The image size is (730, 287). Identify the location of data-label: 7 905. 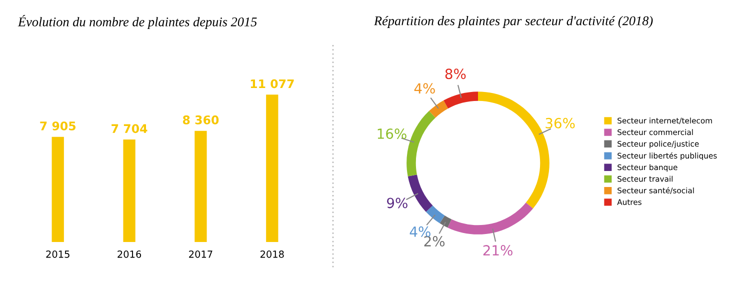
(58, 125).